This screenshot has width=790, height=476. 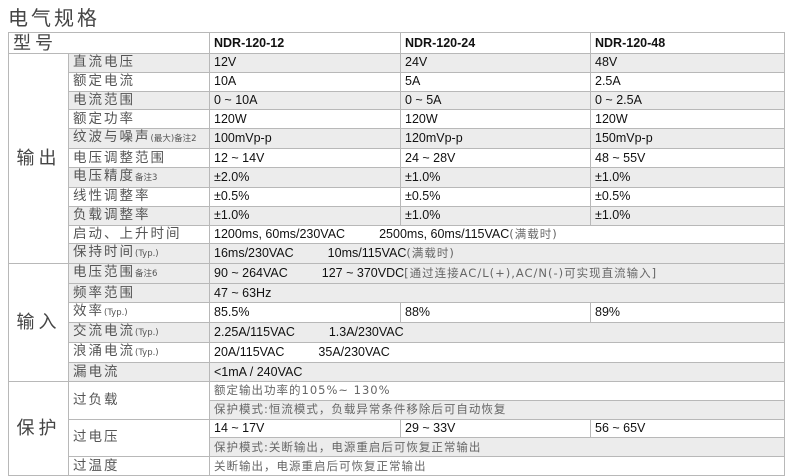 I want to click on value-cell: 85.5%, so click(x=305, y=313).